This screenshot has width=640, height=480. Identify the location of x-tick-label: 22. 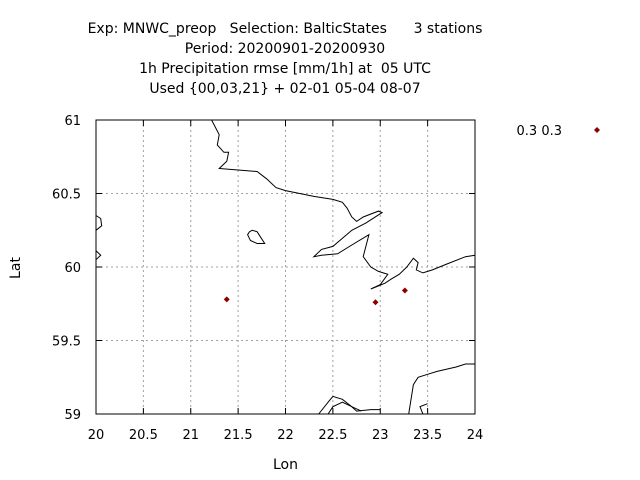
(285, 435).